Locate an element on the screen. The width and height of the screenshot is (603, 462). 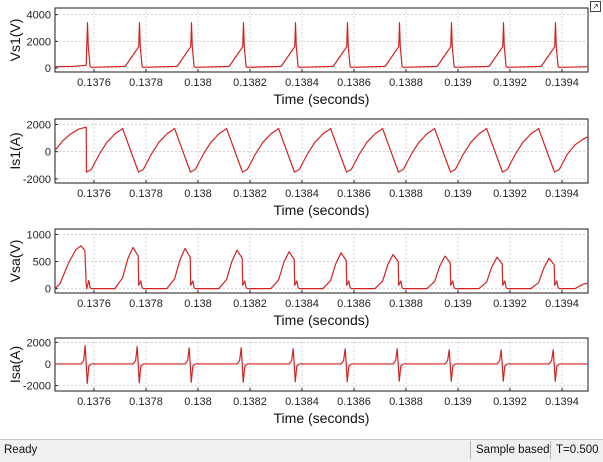
status-sample-mode: Sample based is located at coordinates (510, 450).